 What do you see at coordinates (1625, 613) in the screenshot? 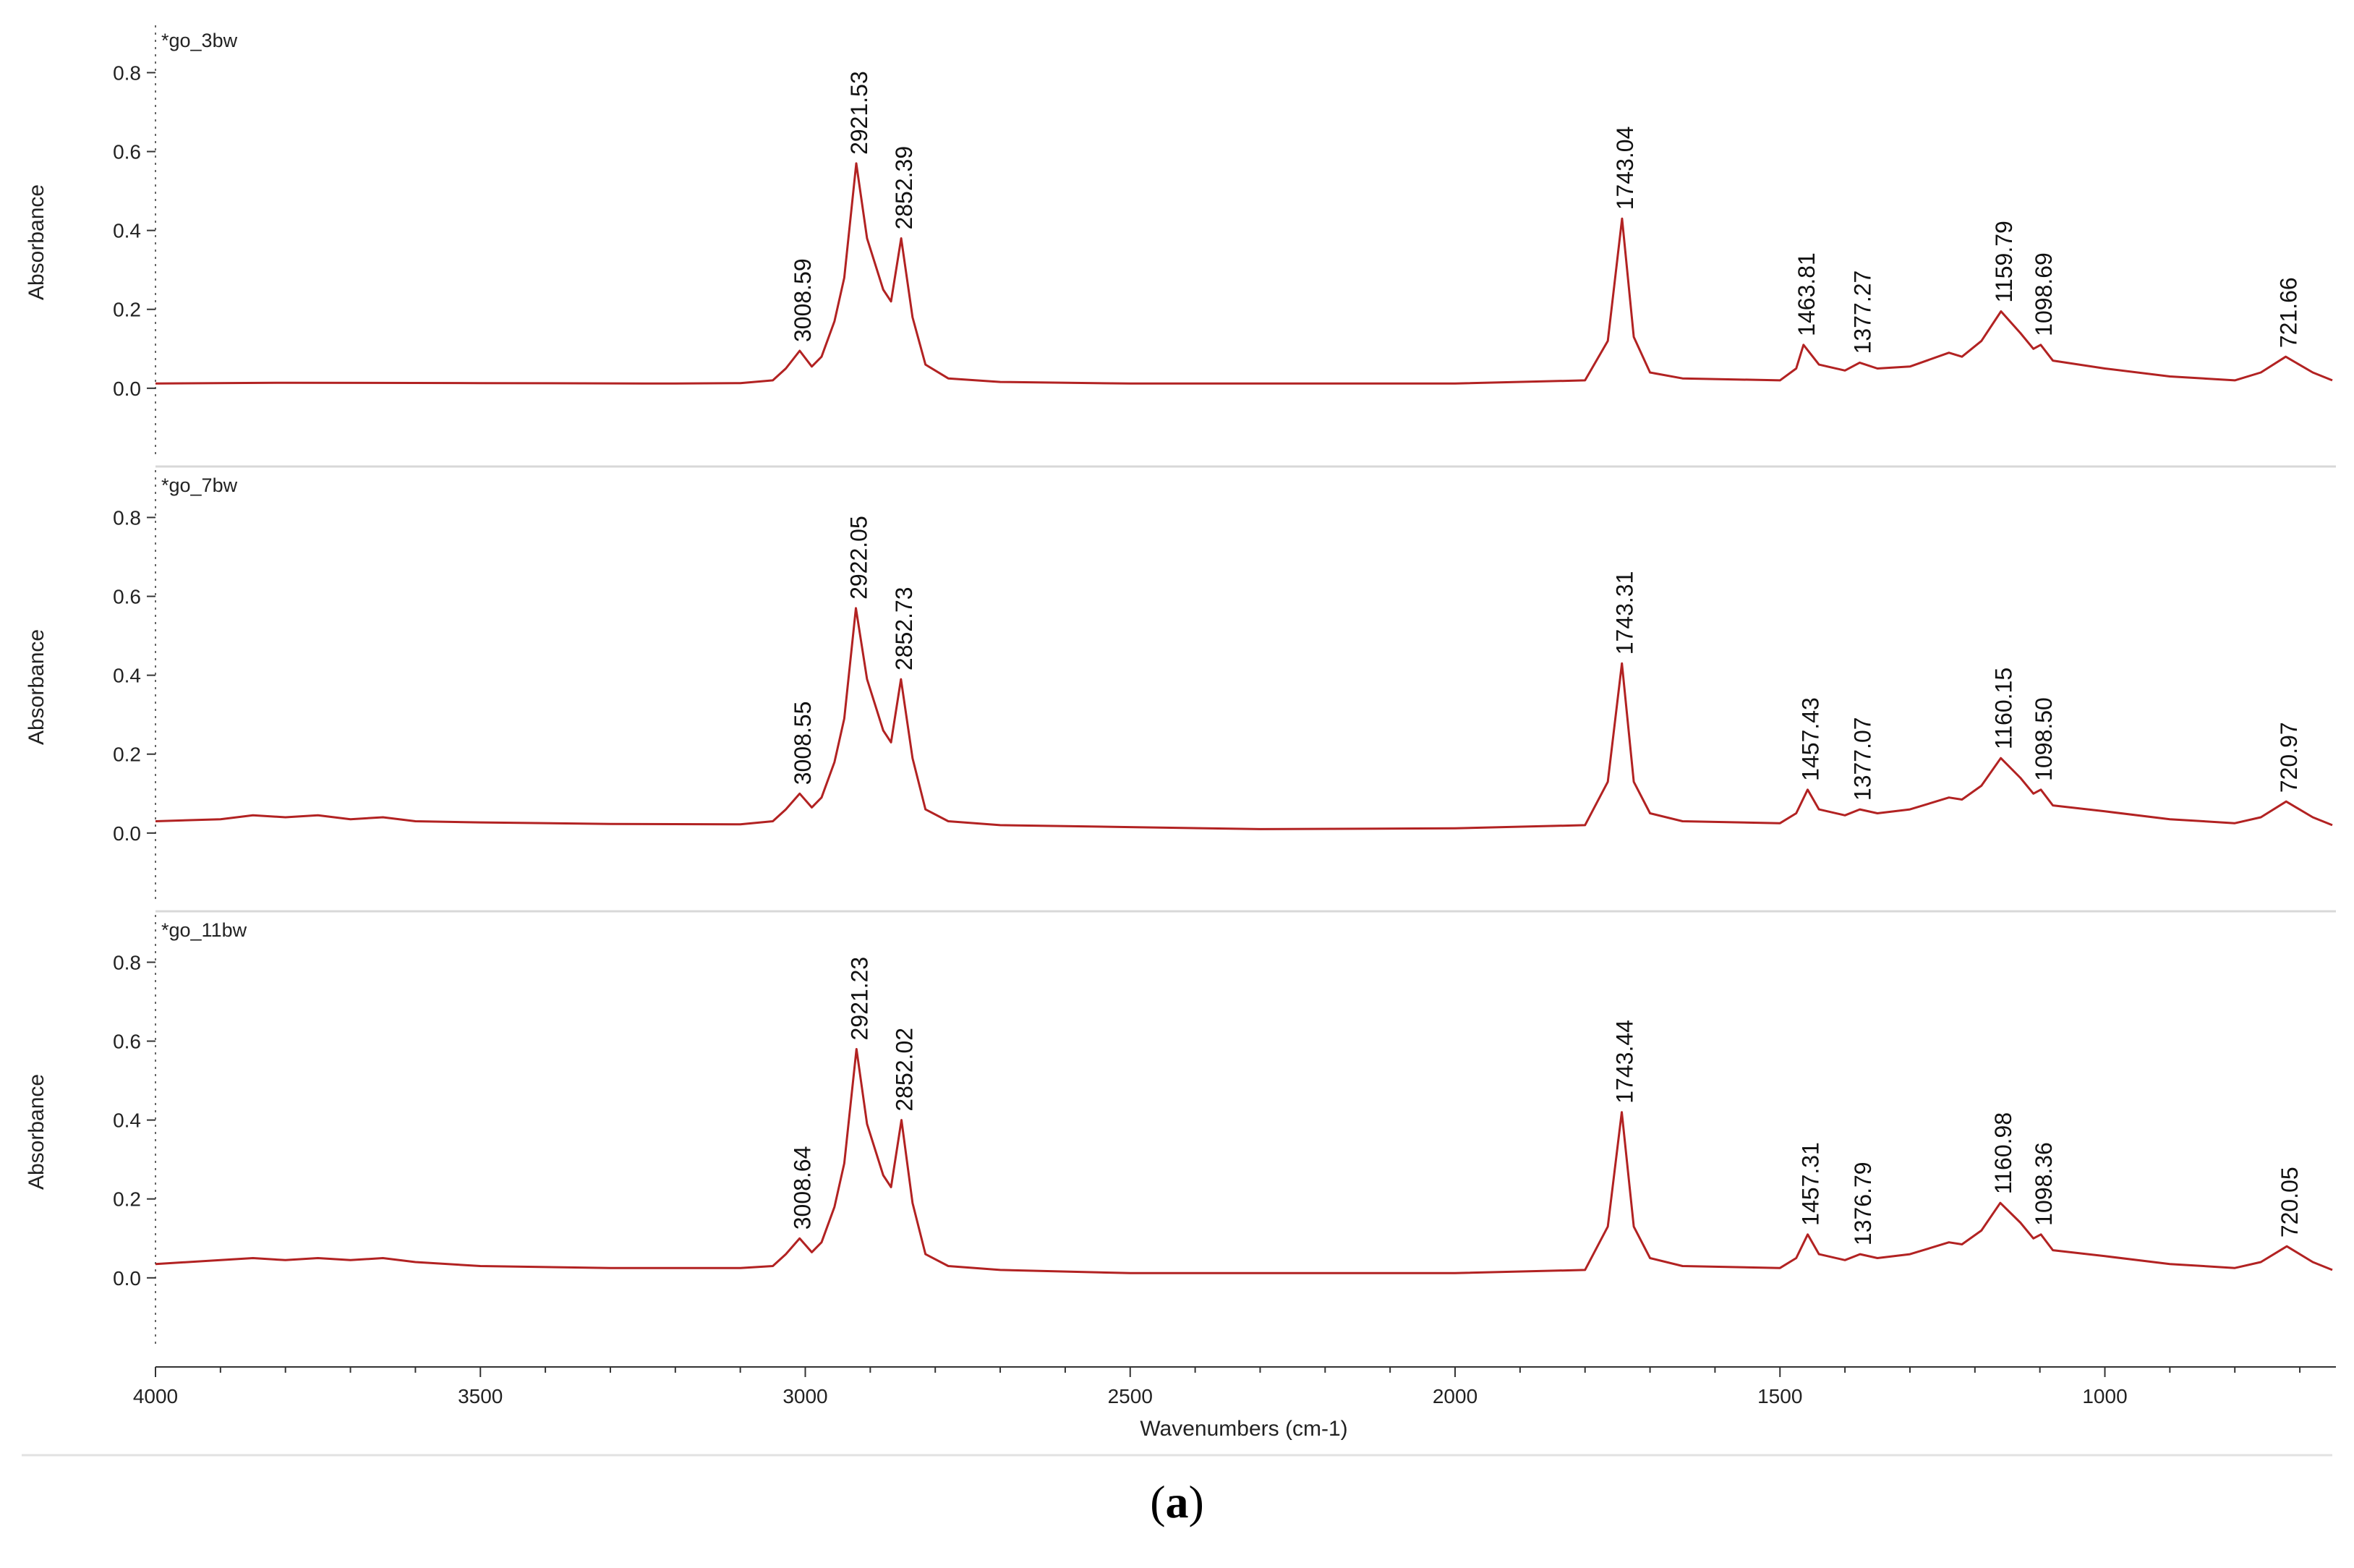
I see `peak-label: 1743.31` at bounding box center [1625, 613].